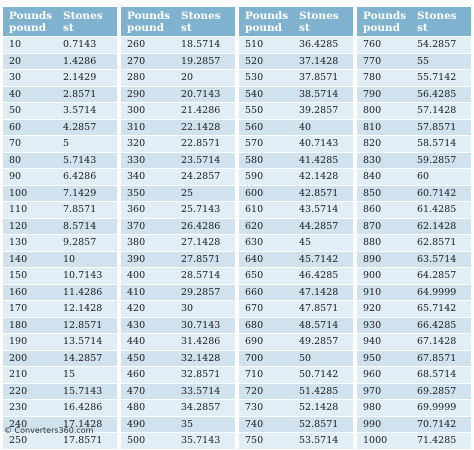 This screenshot has width=474, height=450. What do you see at coordinates (254, 358) in the screenshot?
I see `pounds-cell: 700` at bounding box center [254, 358].